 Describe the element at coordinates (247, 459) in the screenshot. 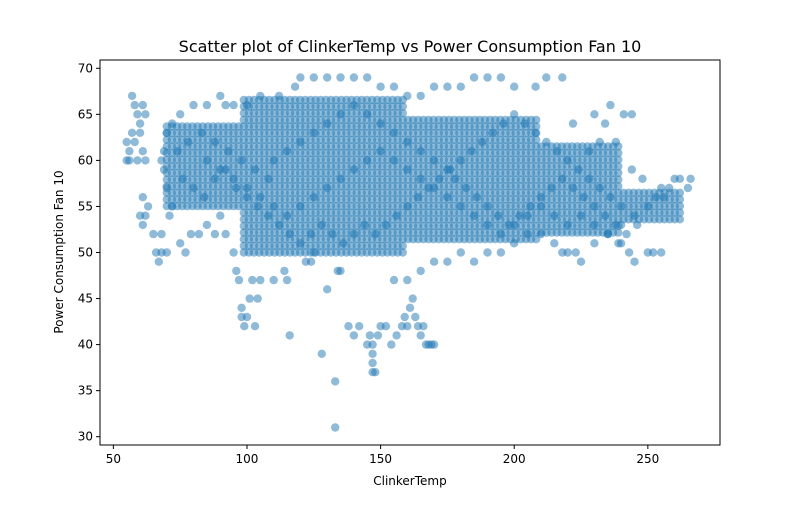

I see `x-tick-label: 100` at that location.